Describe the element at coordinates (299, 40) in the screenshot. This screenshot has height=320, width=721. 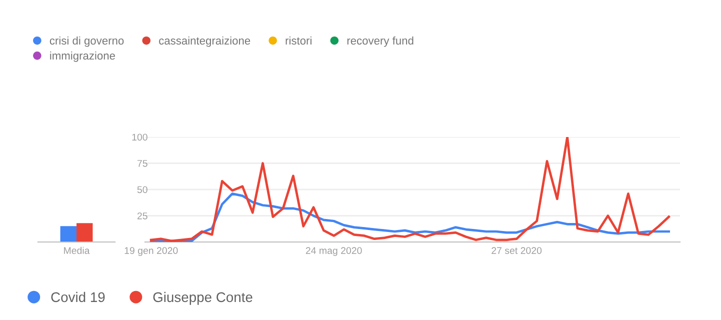
I see `legend-label: ristori` at that location.